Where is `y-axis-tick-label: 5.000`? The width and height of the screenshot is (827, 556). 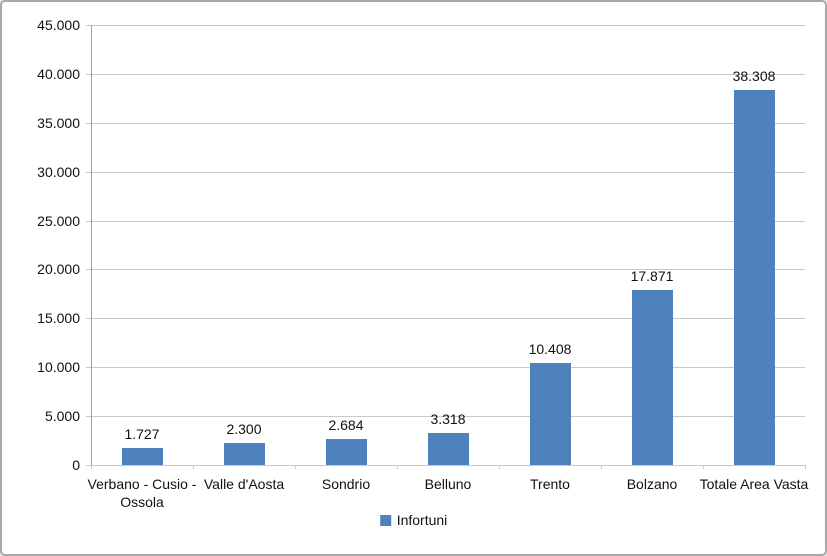
y-axis-tick-label: 5.000 is located at coordinates (62, 416).